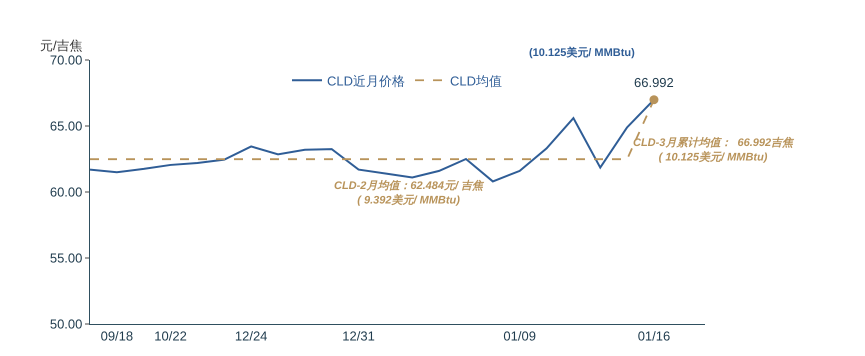  What do you see at coordinates (251, 336) in the screenshot?
I see `x-tick-label: 12/24` at bounding box center [251, 336].